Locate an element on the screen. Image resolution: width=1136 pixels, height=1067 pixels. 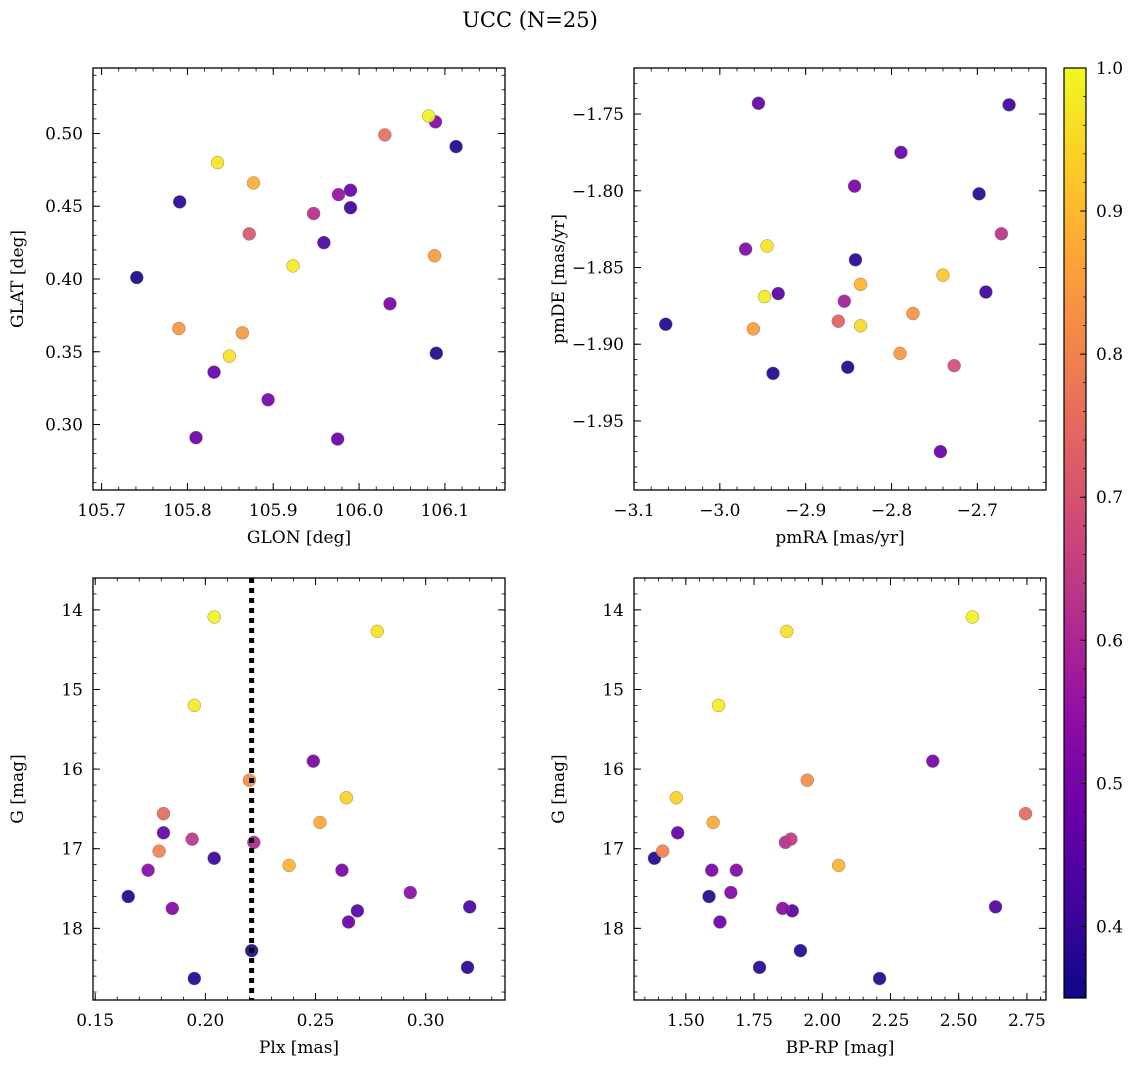
y-tick-label: 0.40 is located at coordinates (64, 280).